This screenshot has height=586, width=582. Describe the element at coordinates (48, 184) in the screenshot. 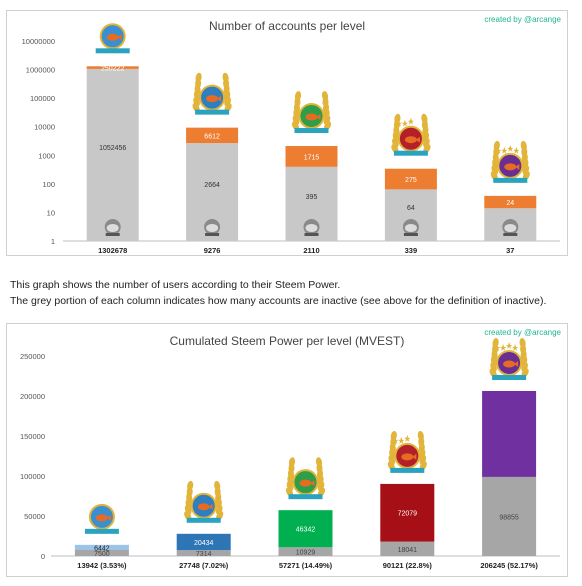

I see `y-tick-label: 100` at that location.